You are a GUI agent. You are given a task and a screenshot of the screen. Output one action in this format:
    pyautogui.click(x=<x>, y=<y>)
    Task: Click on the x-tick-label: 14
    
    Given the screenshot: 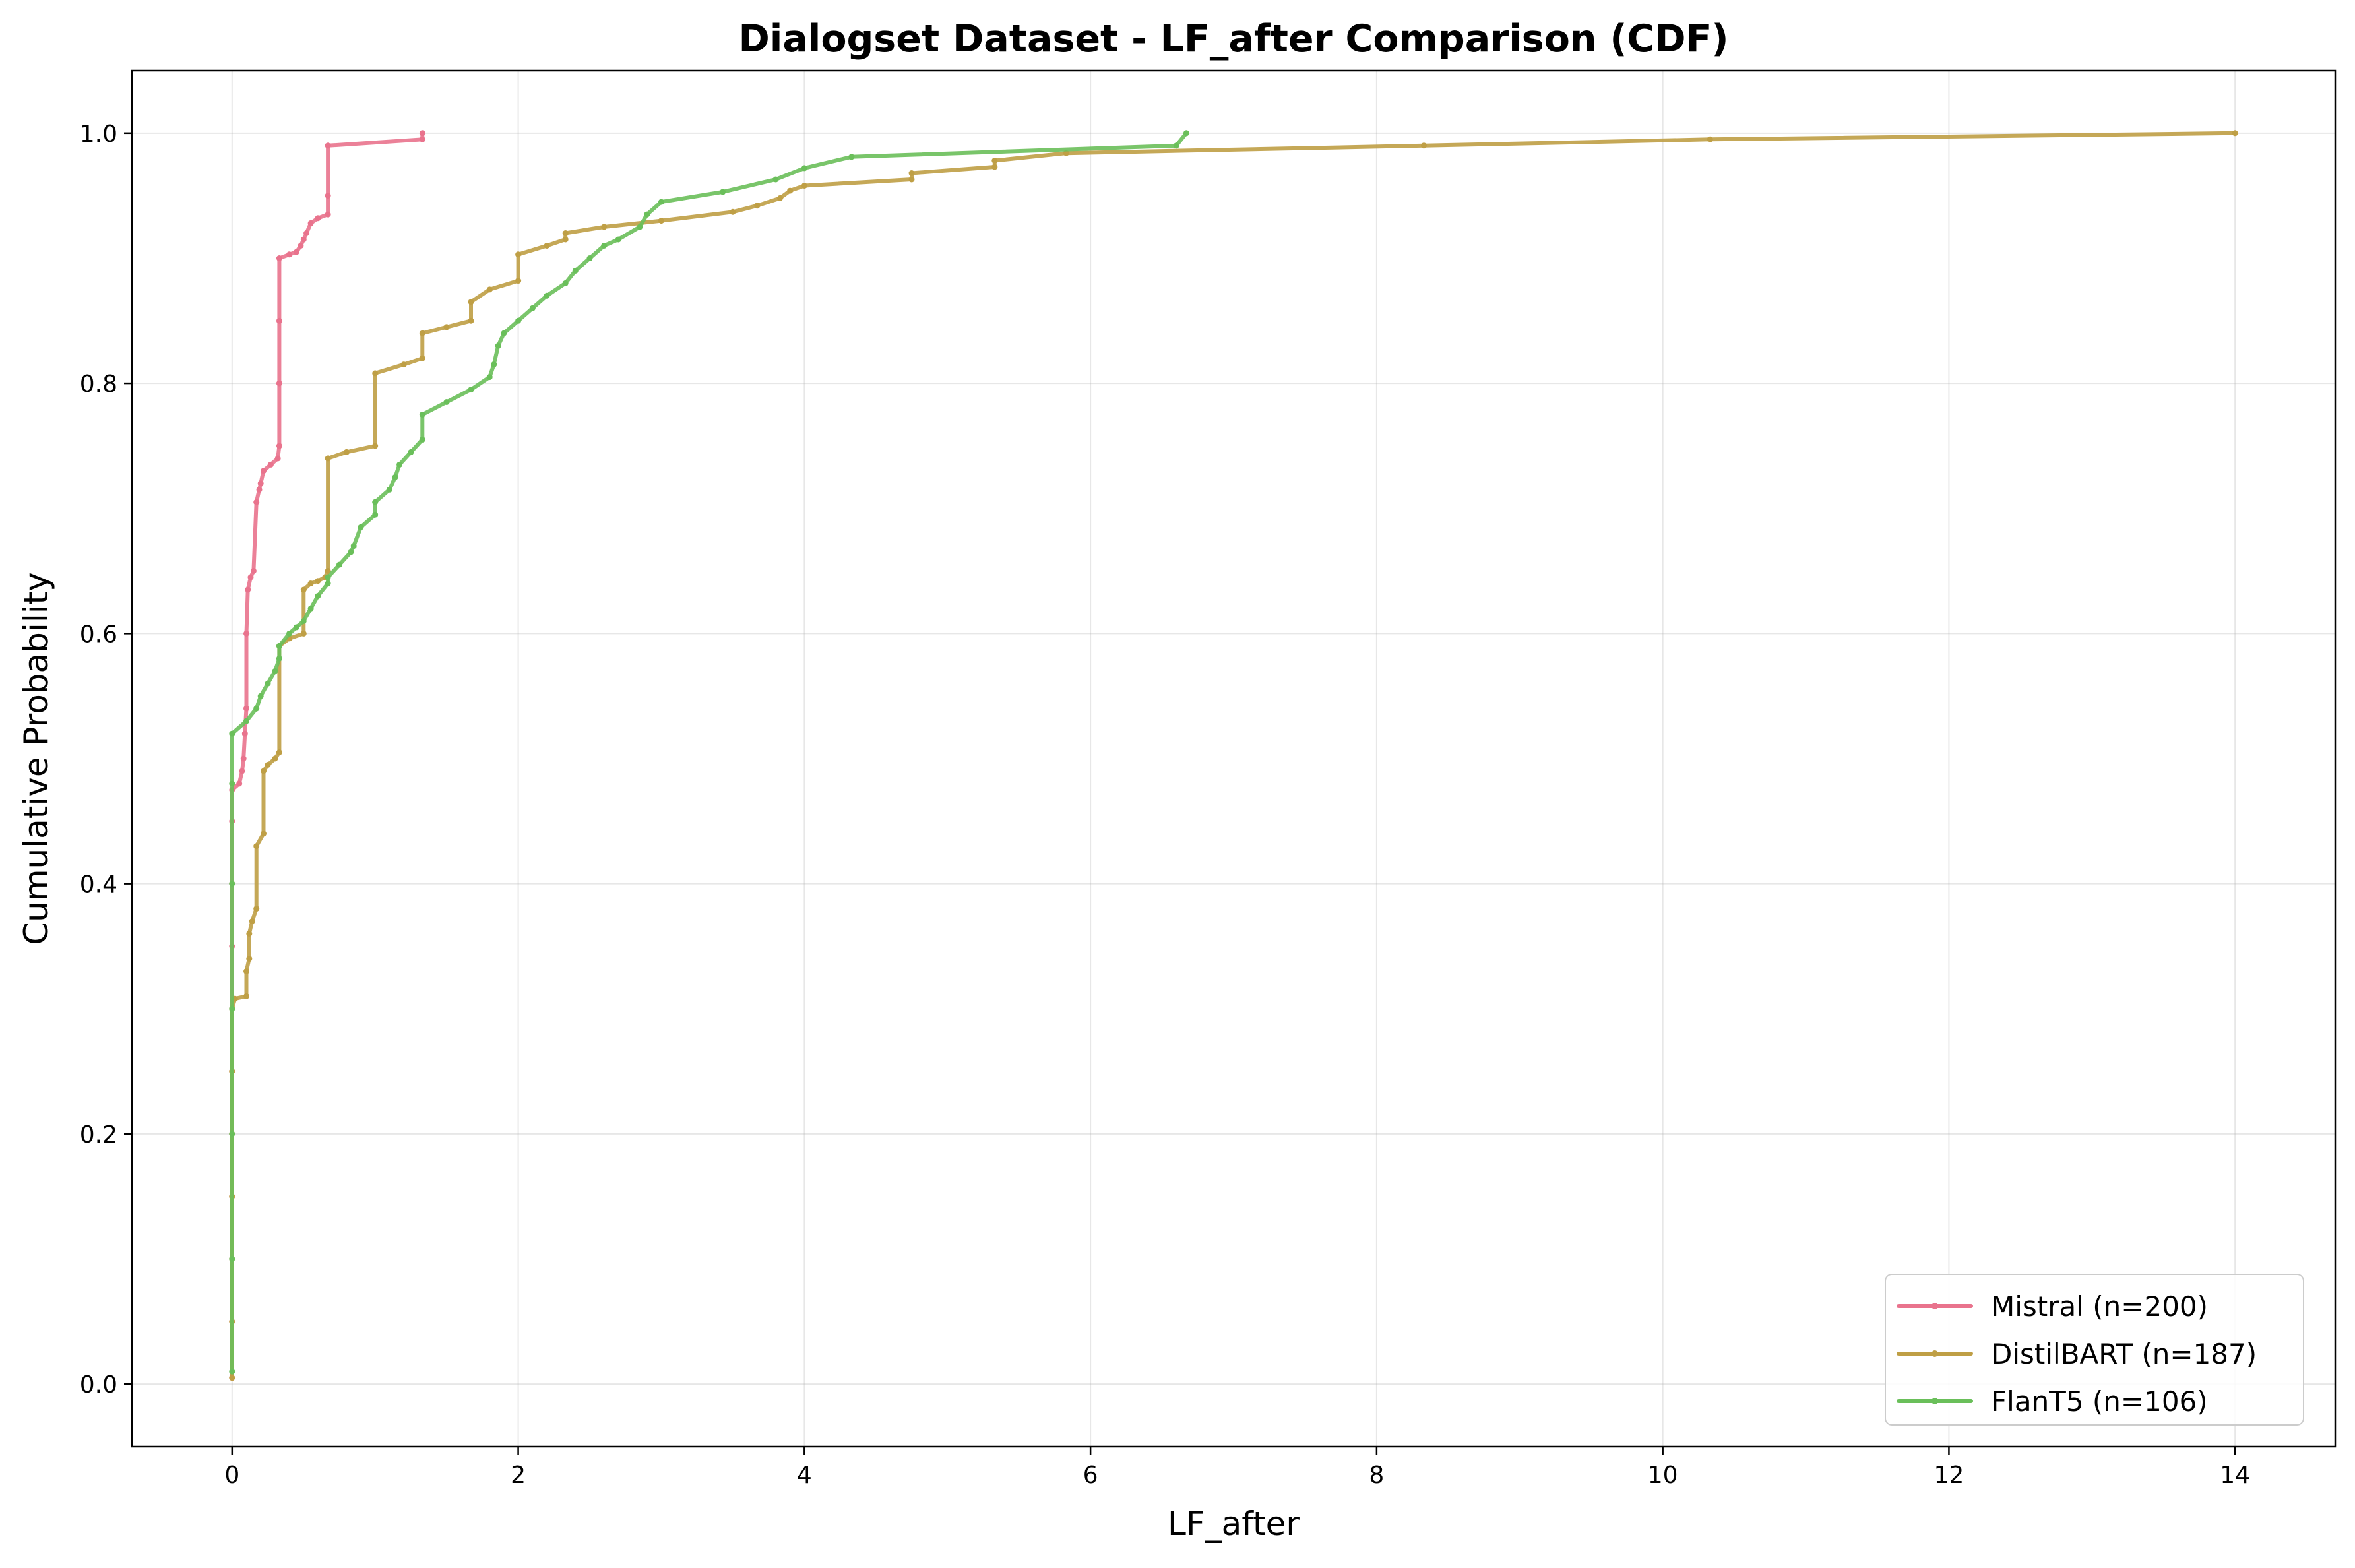 What is the action you would take?
    pyautogui.click(x=2235, y=1475)
    